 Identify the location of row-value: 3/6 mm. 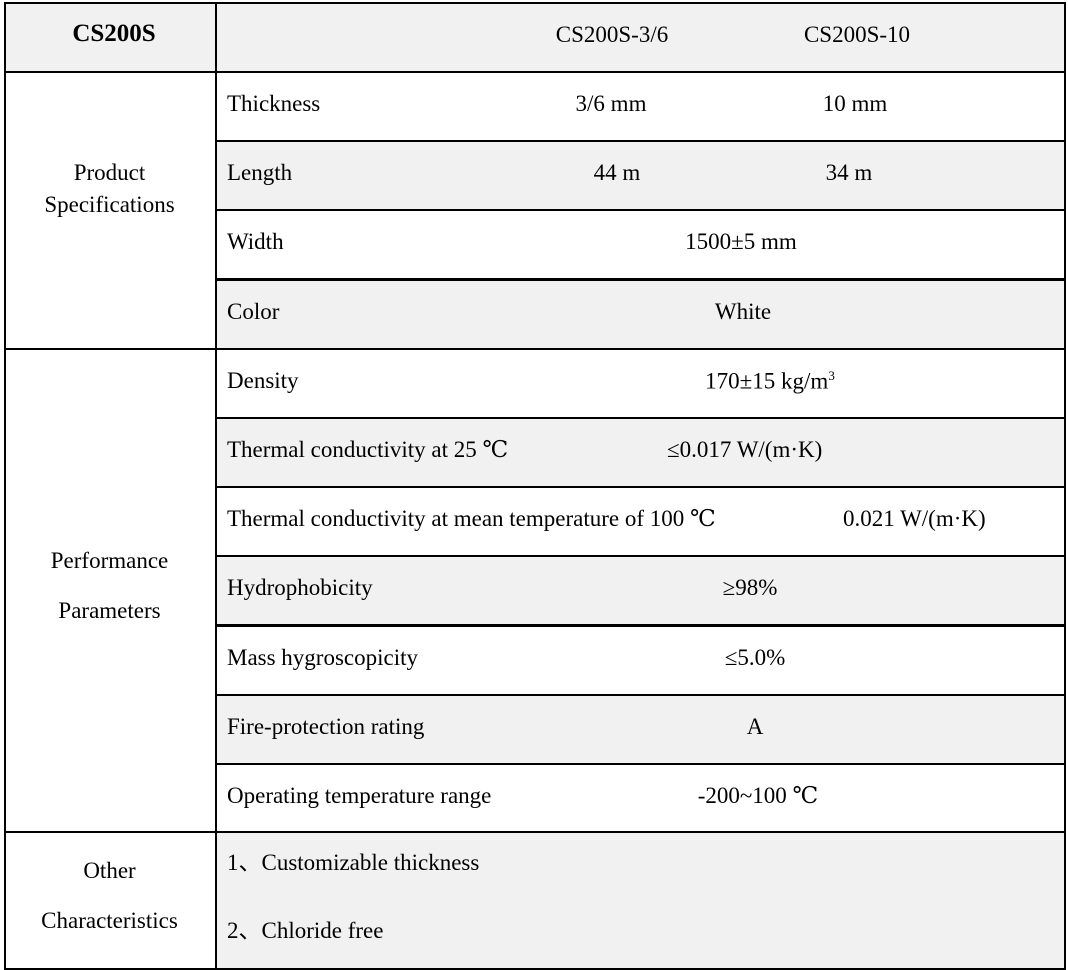
(611, 103).